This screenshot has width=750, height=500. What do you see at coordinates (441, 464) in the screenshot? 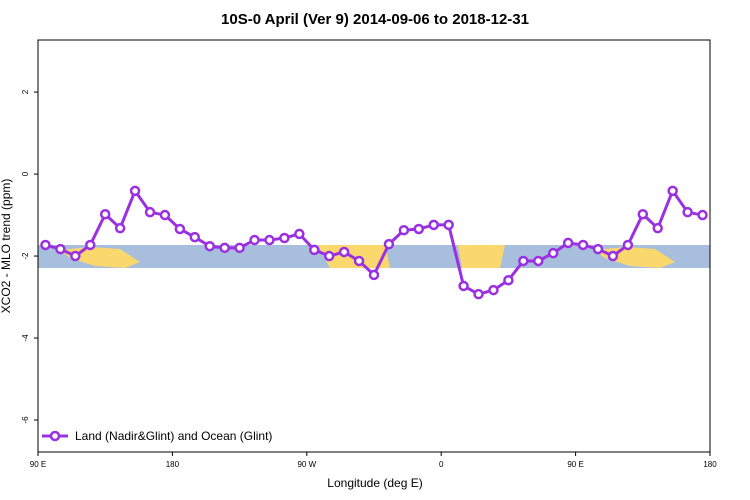
I see `x-tick-label: 0` at bounding box center [441, 464].